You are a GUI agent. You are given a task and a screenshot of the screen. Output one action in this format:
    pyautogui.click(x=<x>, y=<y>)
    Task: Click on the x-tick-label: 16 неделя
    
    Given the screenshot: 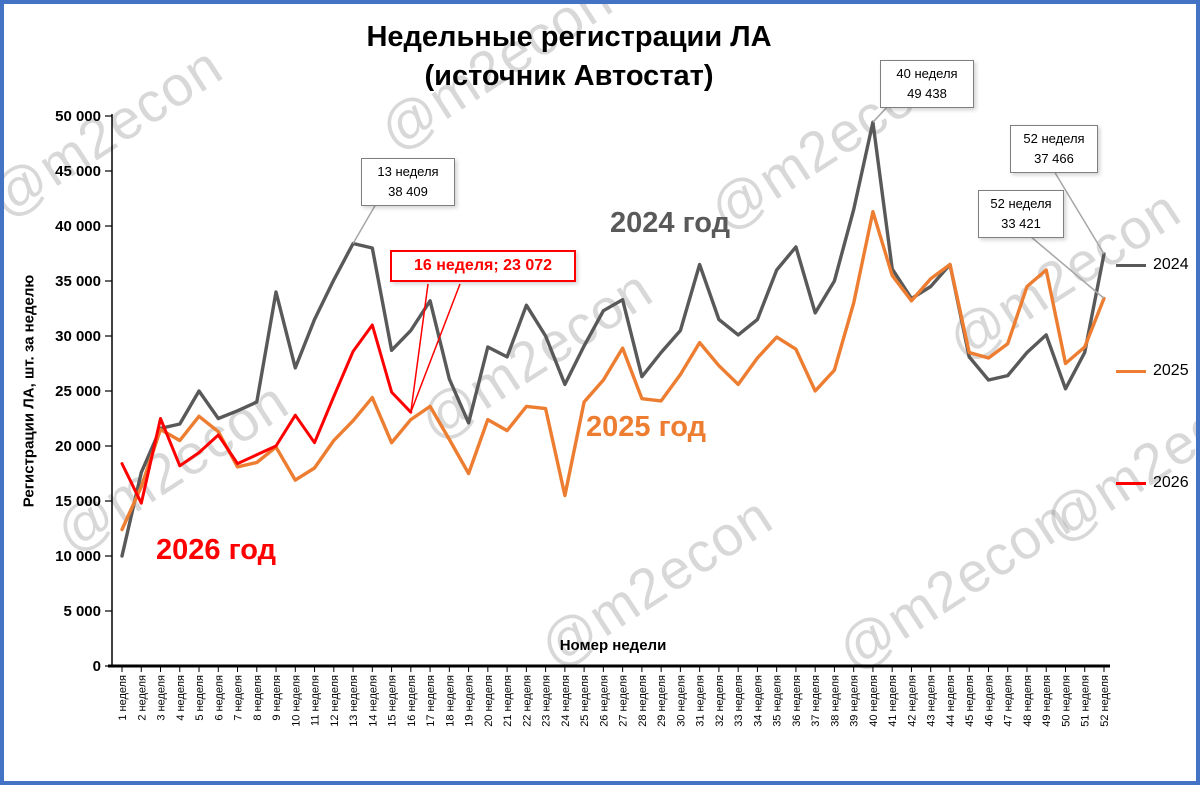 What is the action you would take?
    pyautogui.click(x=412, y=701)
    